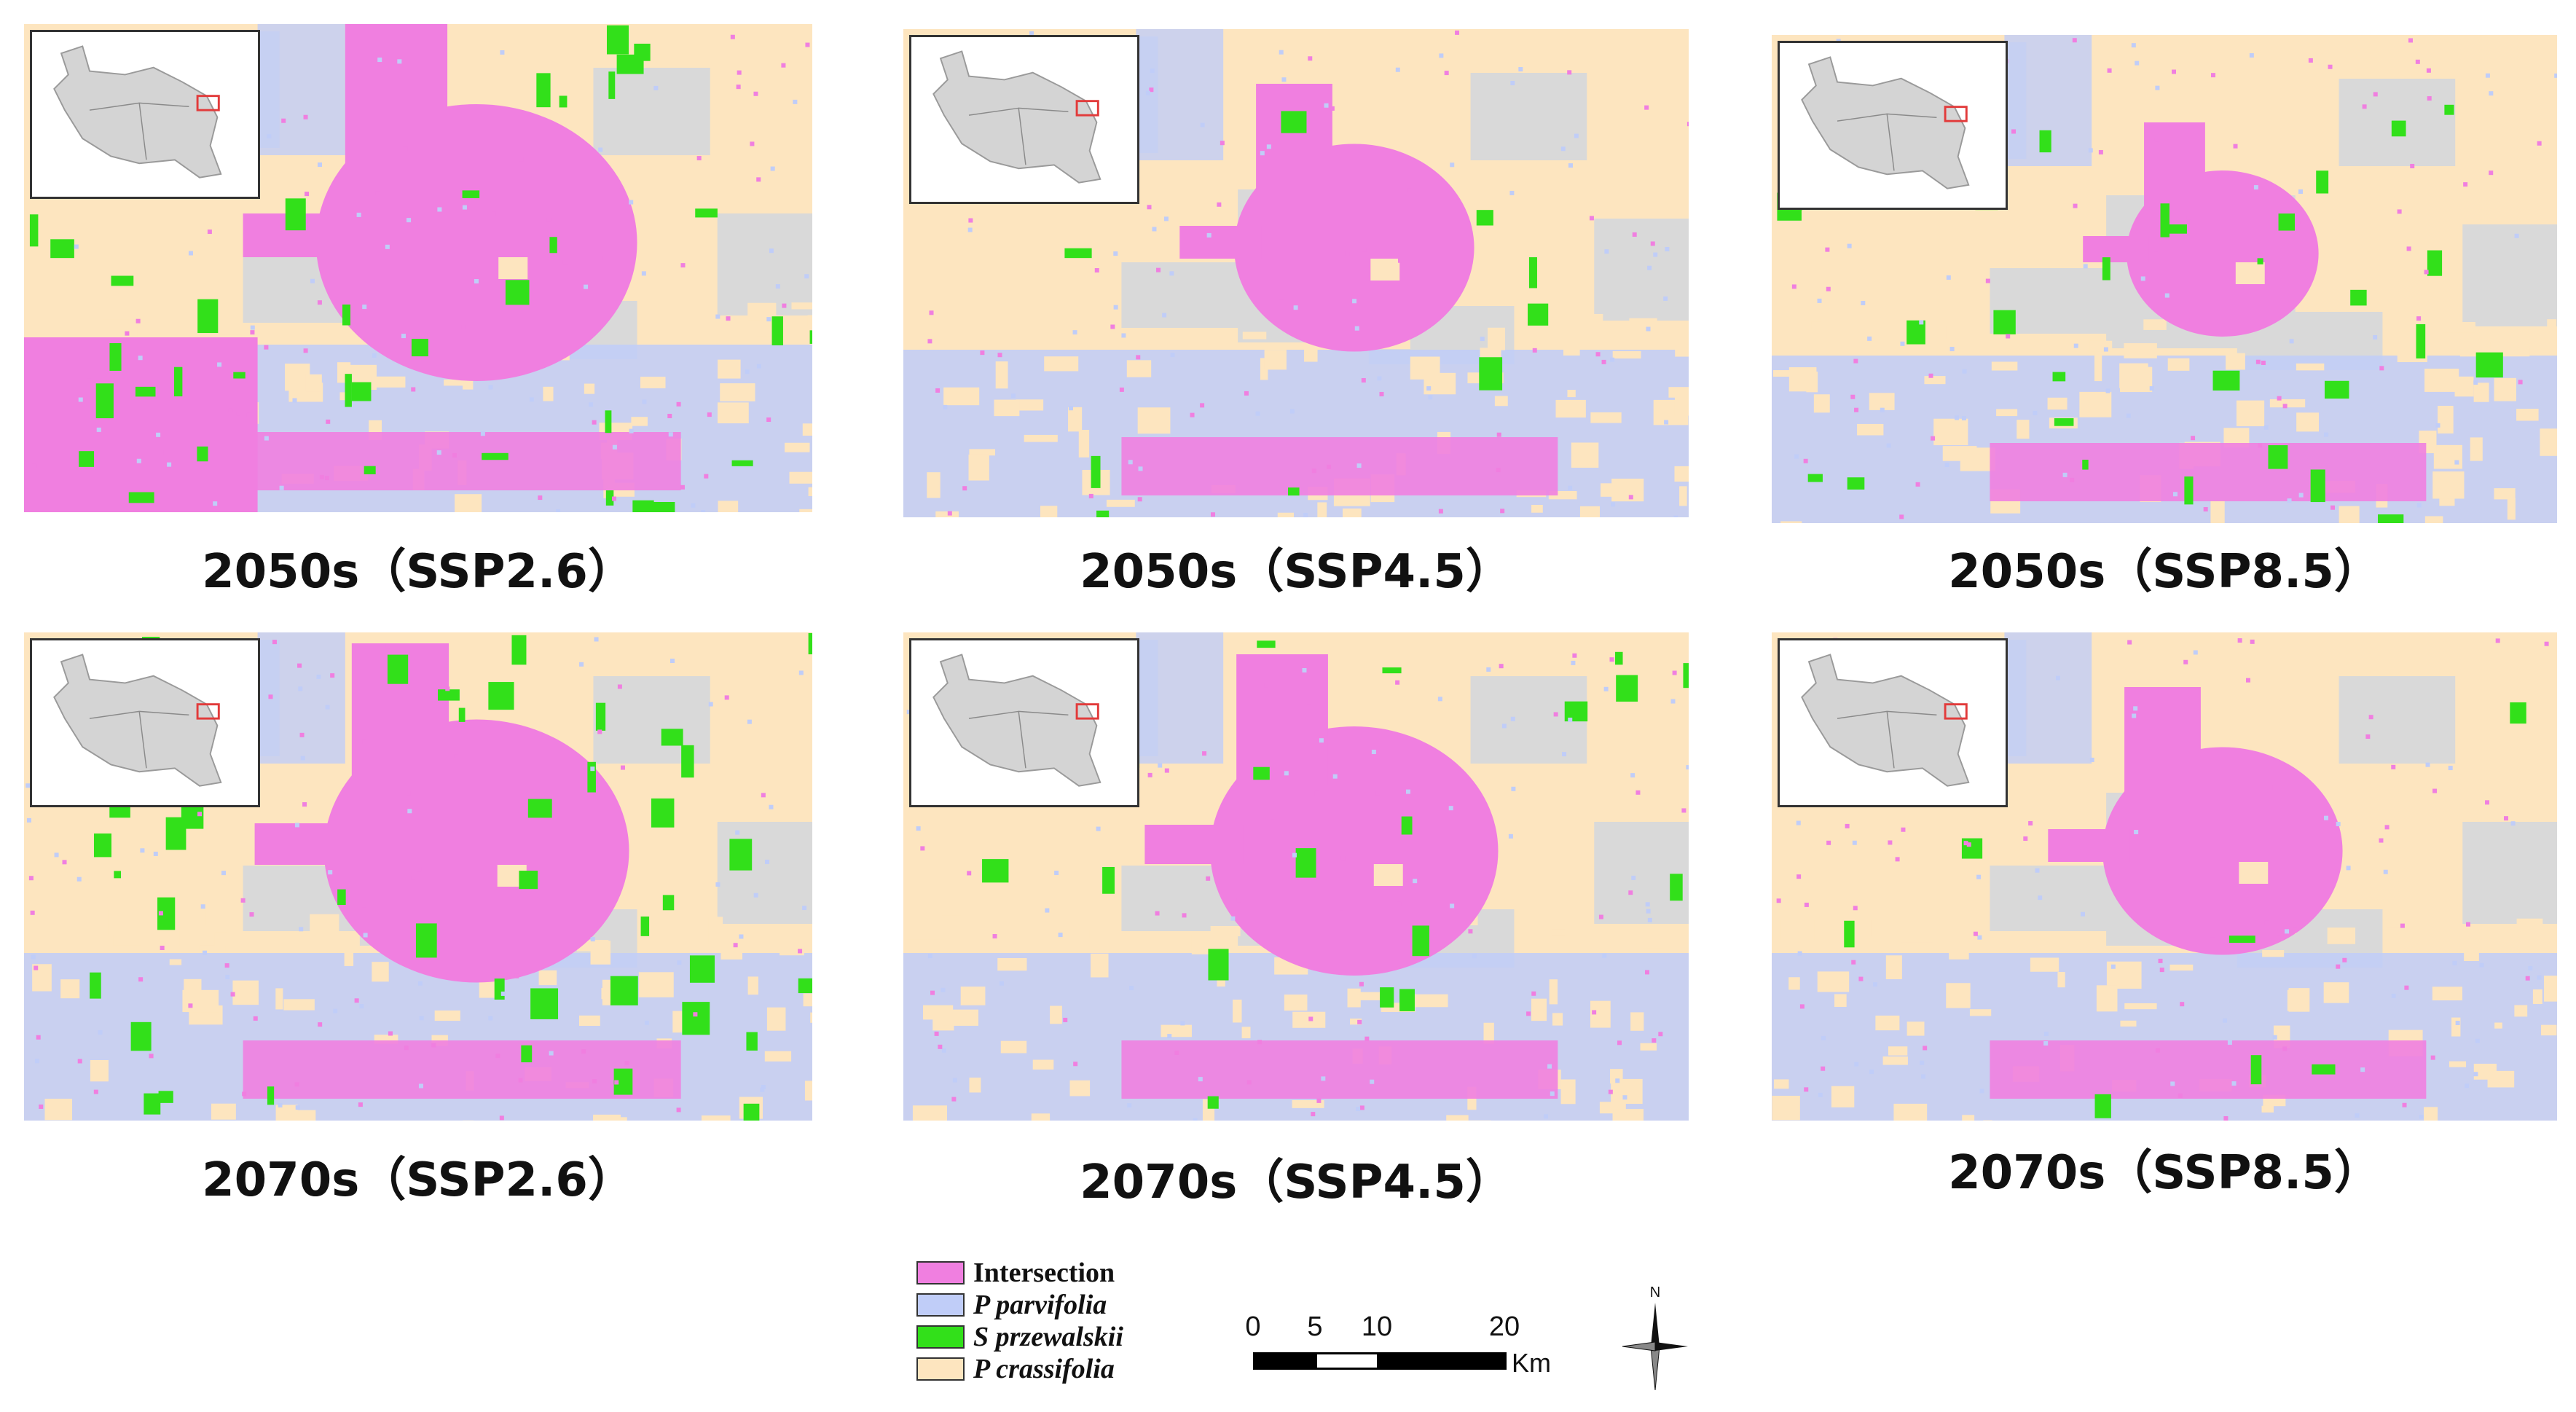 The height and width of the screenshot is (1412, 2576). I want to click on panel-caption: 2050s（SSP8.5）, so click(2164, 572).